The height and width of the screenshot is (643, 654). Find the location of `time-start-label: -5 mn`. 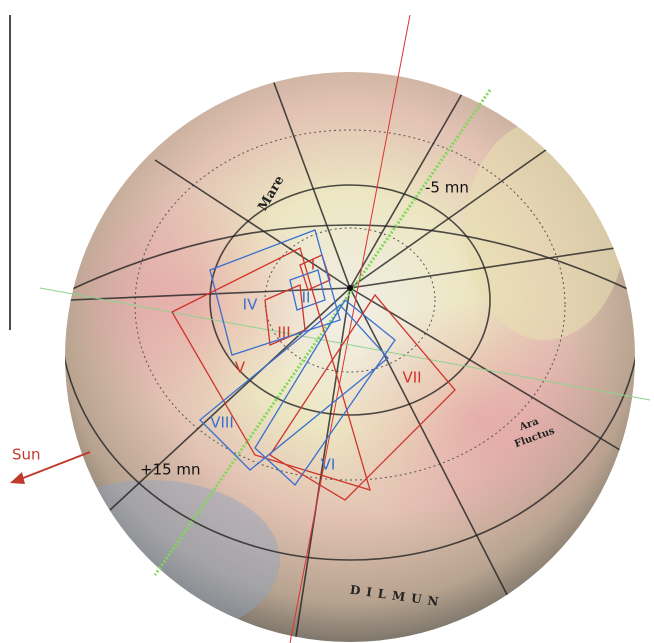

time-start-label: -5 mn is located at coordinates (447, 188).